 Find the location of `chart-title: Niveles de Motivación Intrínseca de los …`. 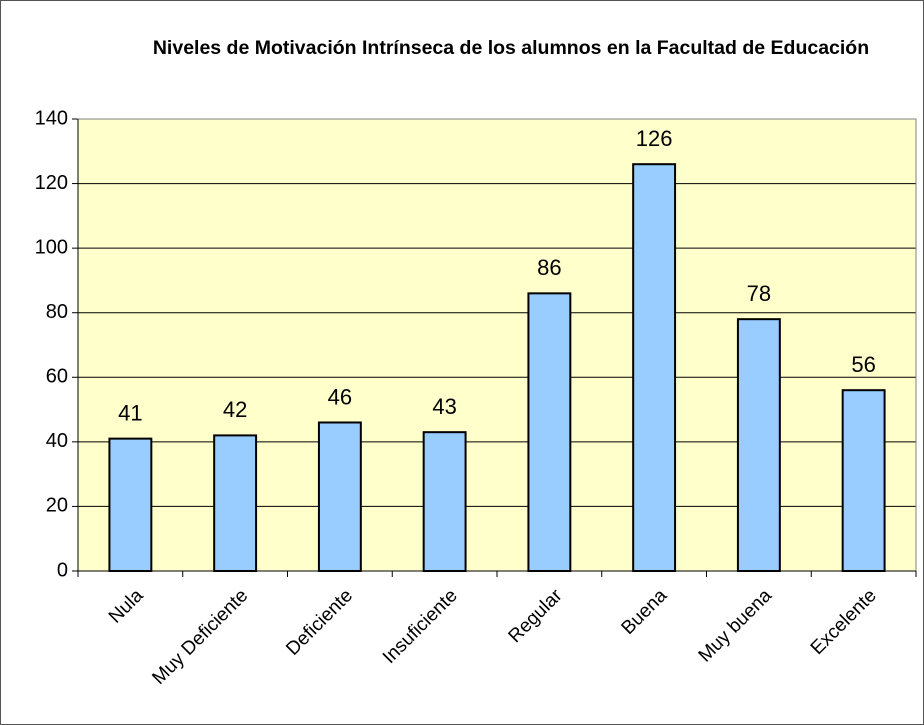

chart-title: Niveles de Motivación Intrínseca de los … is located at coordinates (511, 48).